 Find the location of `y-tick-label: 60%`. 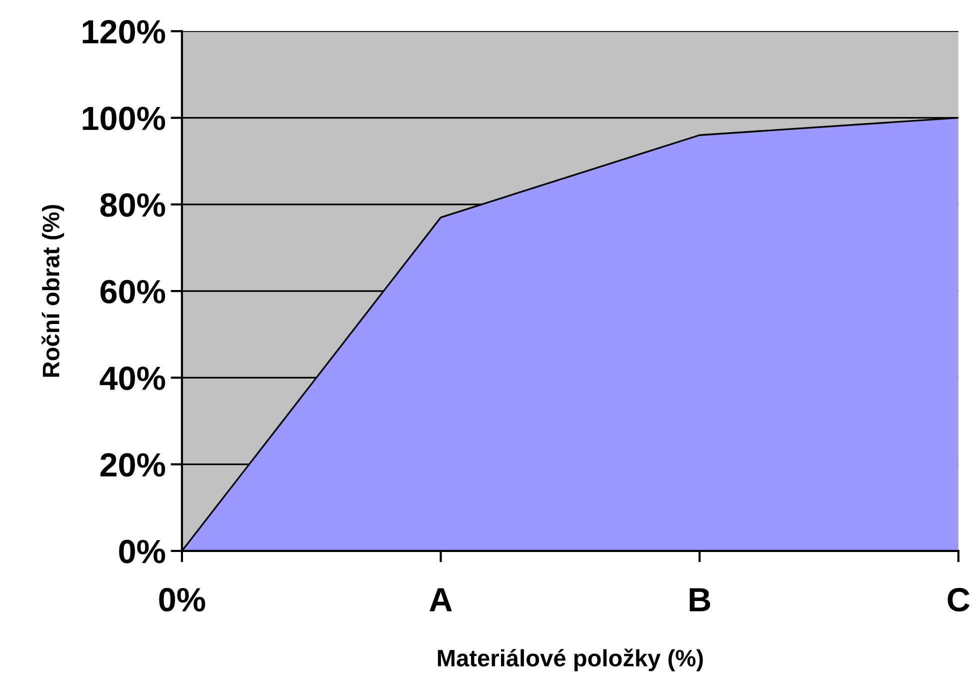

y-tick-label: 60% is located at coordinates (133, 292).